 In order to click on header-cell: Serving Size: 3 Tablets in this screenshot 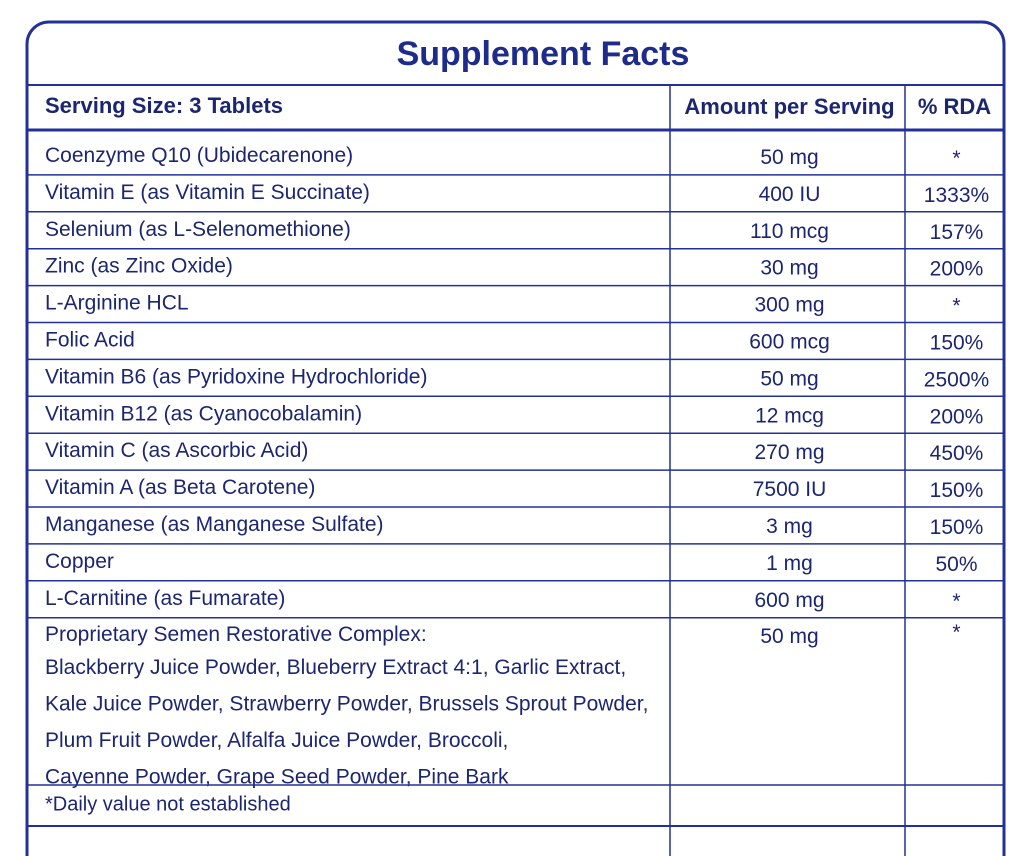, I will do `click(164, 105)`.